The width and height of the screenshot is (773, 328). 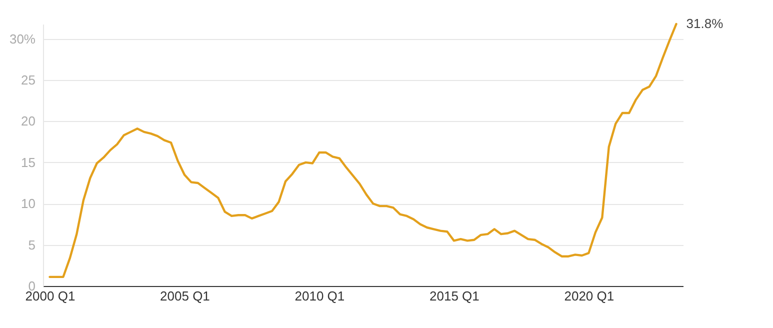 I want to click on y-tick-label: 15, so click(x=28, y=162).